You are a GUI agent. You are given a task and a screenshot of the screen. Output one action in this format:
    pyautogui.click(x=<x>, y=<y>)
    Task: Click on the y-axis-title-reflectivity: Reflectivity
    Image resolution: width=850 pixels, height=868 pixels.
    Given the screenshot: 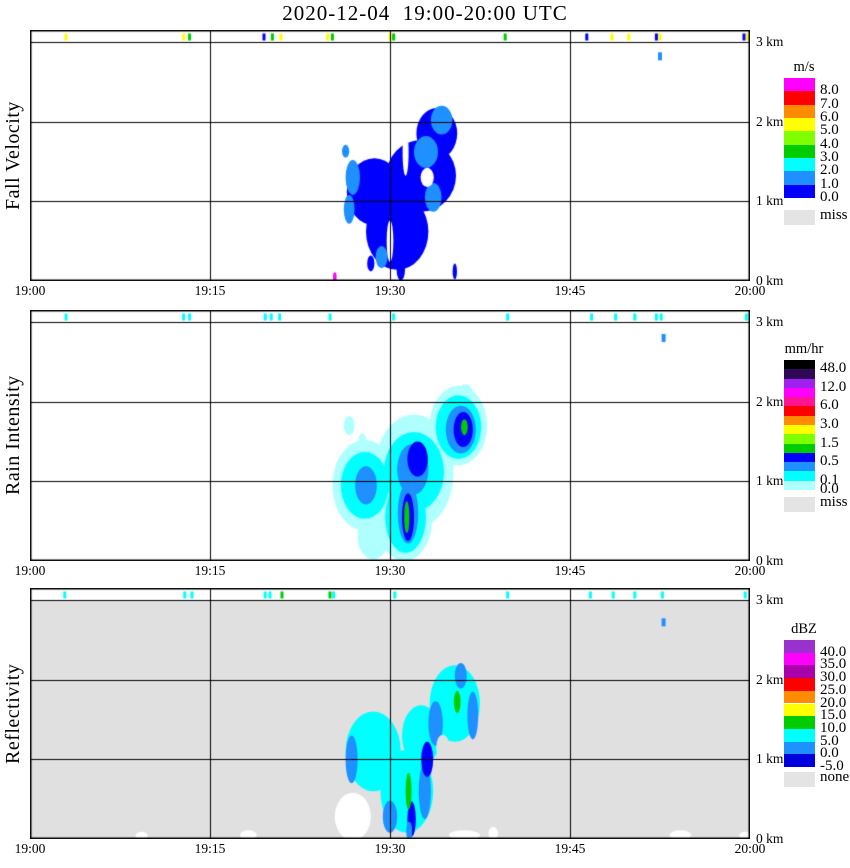 What is the action you would take?
    pyautogui.click(x=13, y=713)
    